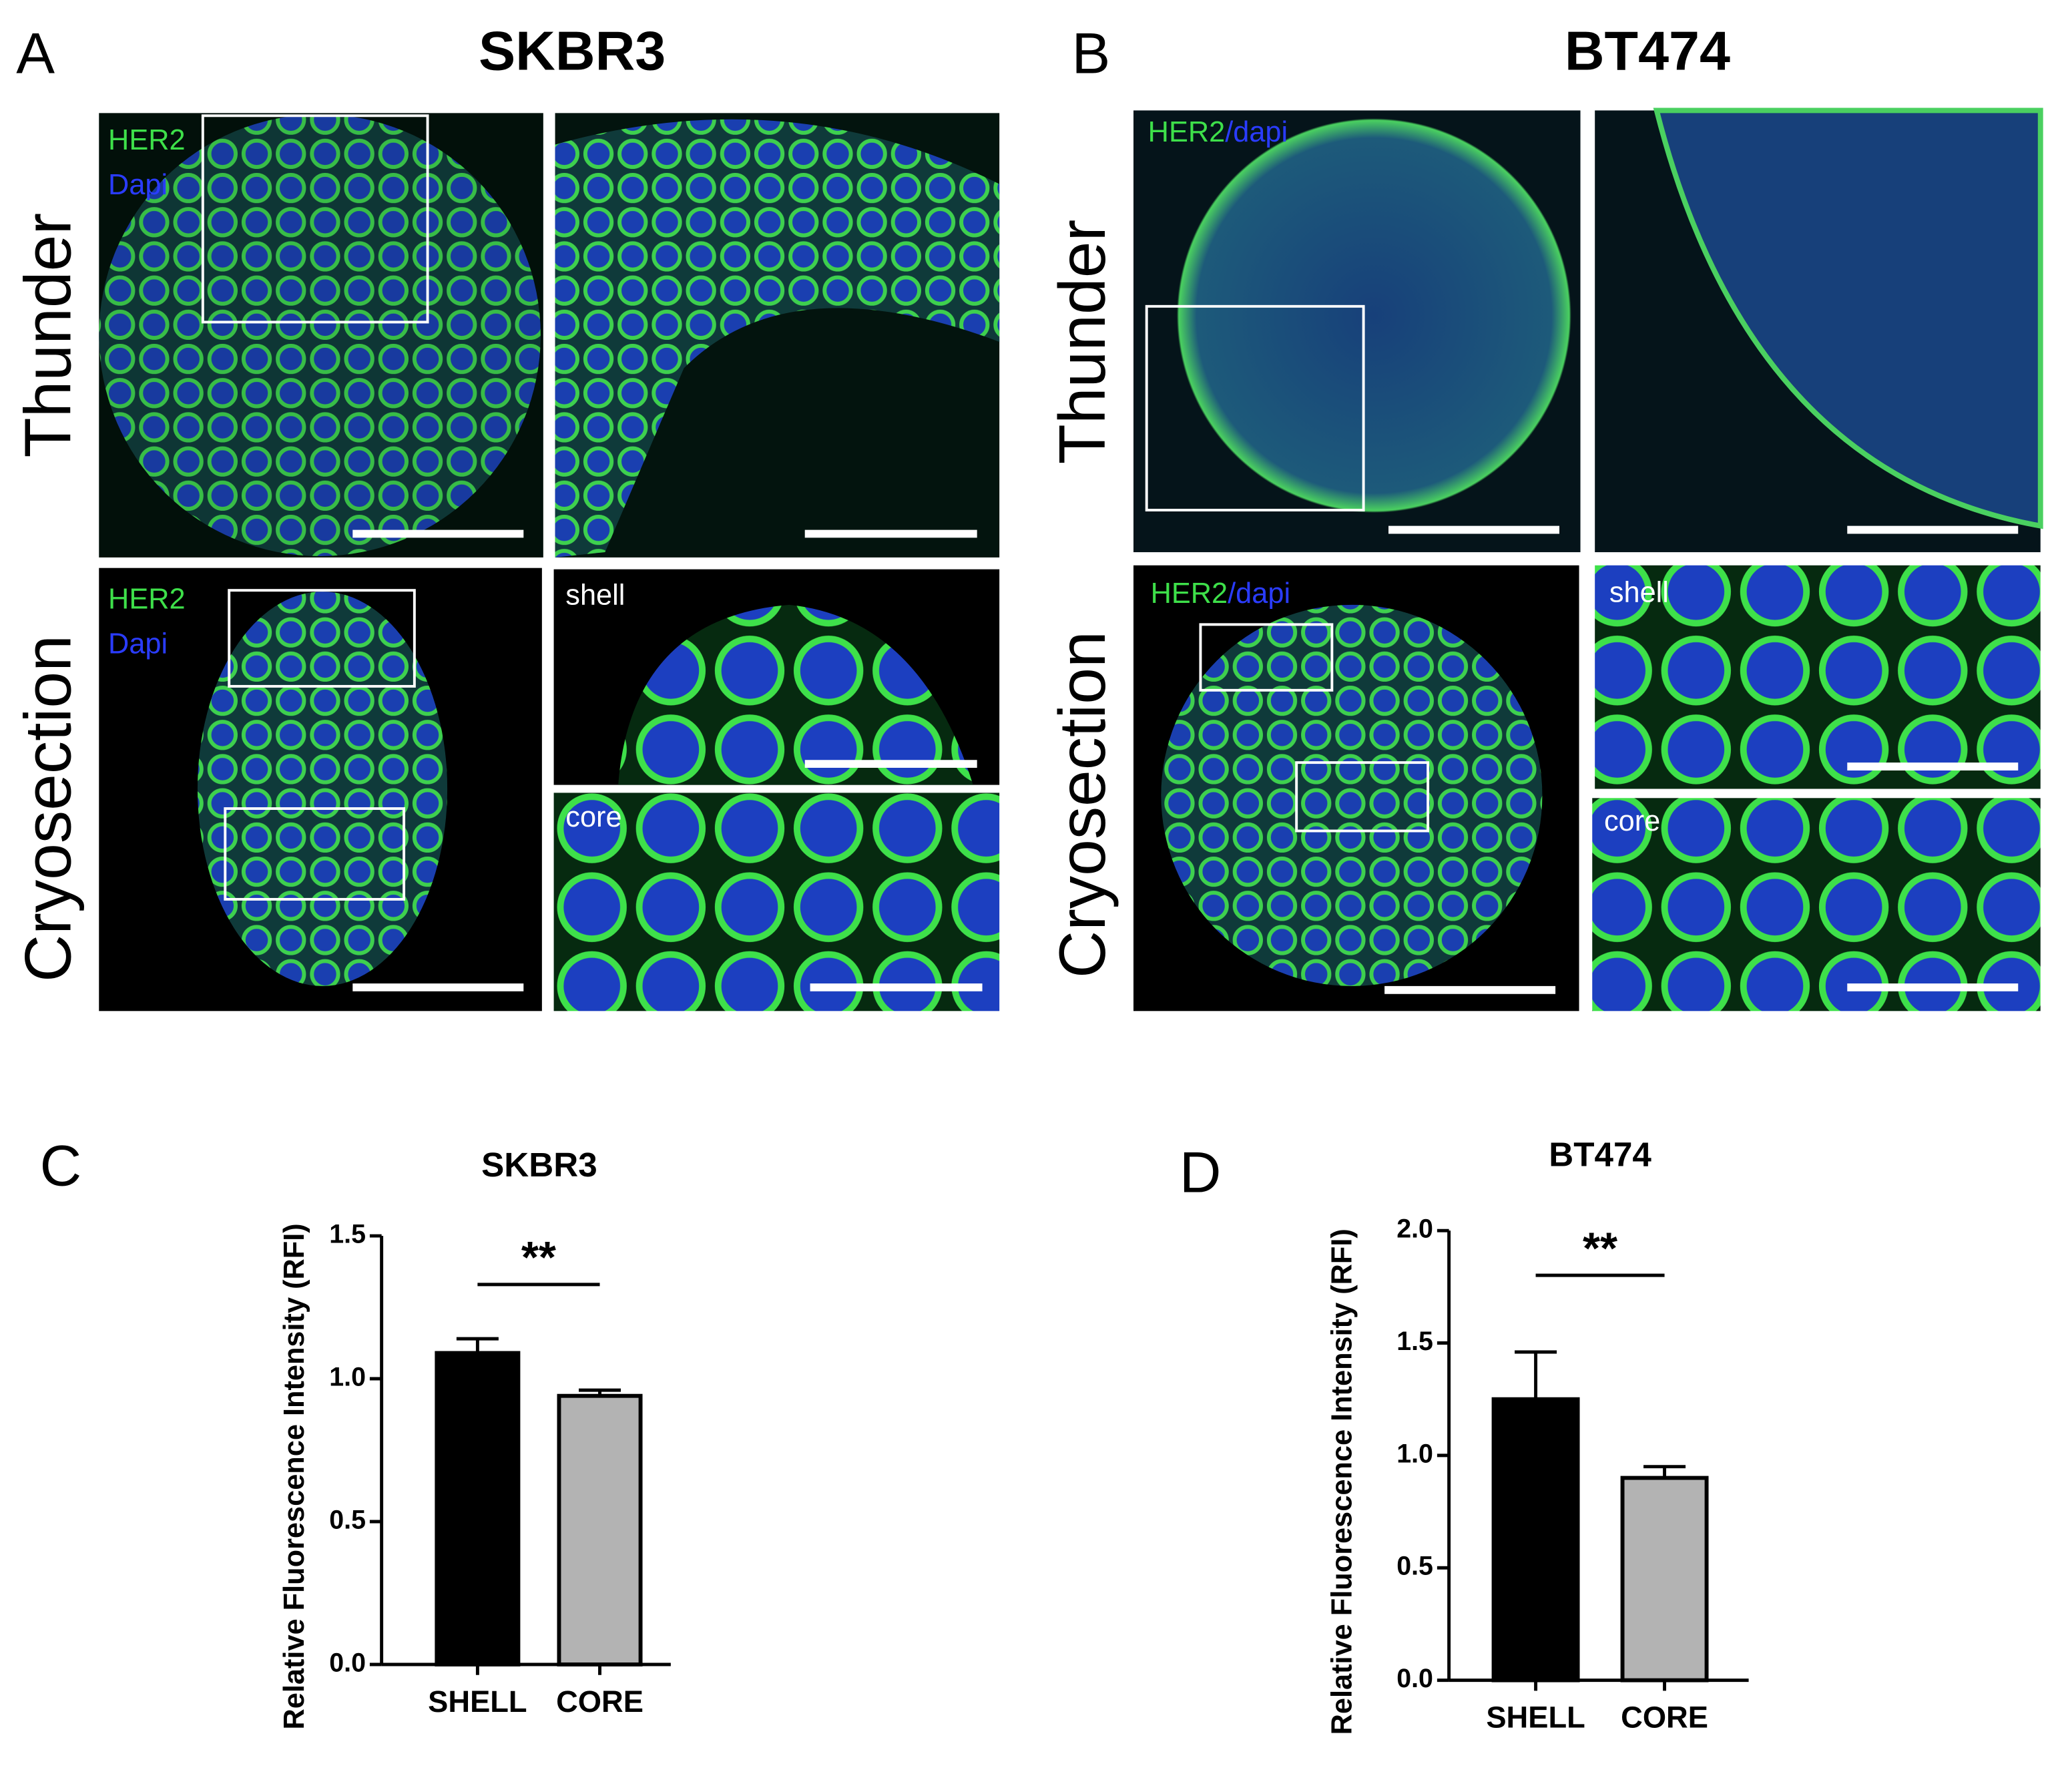  What do you see at coordinates (572, 51) in the screenshot?
I see `panel-title: SKBR3` at bounding box center [572, 51].